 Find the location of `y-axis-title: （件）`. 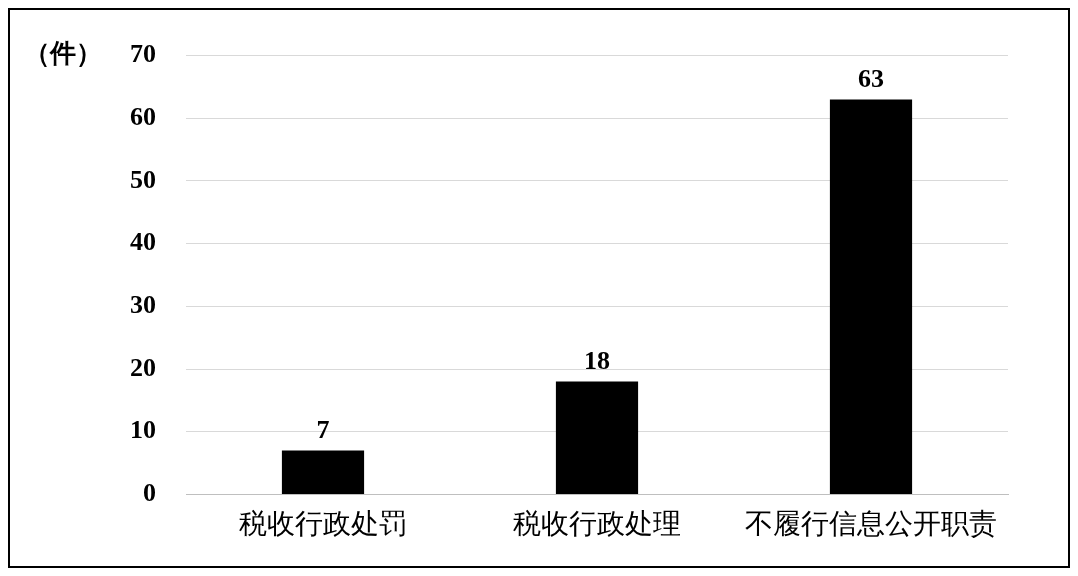

y-axis-title: （件） is located at coordinates (63, 54).